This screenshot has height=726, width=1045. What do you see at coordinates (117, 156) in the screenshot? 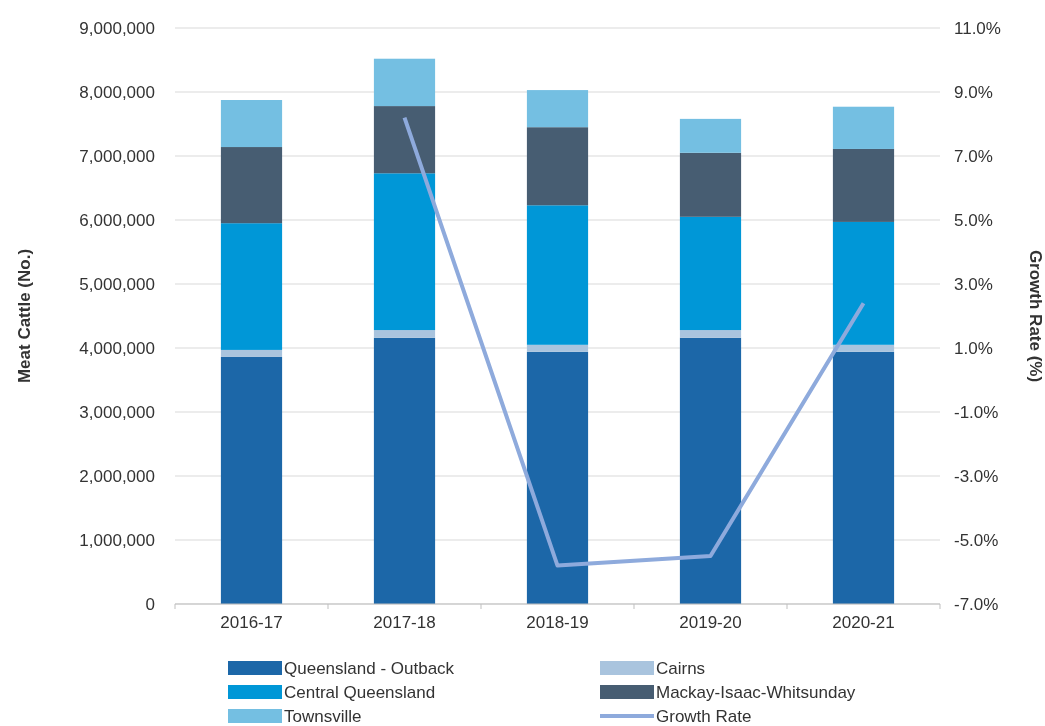
I see `y-tick-label: 7,000,000` at bounding box center [117, 156].